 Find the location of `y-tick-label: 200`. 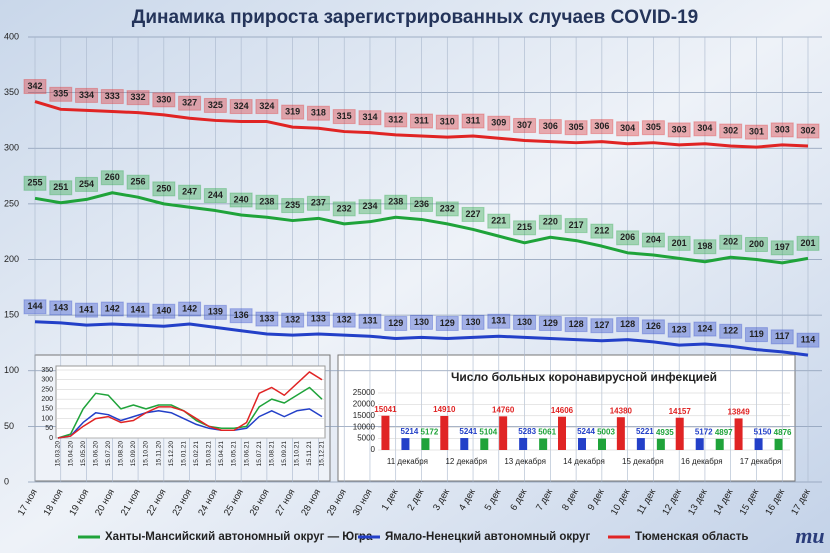

y-tick-label: 200 is located at coordinates (11, 259).